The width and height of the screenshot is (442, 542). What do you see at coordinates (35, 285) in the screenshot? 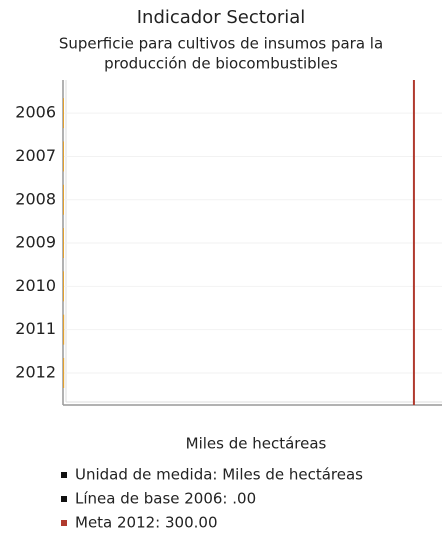
I see `y-tick-label: 2010` at bounding box center [35, 285].